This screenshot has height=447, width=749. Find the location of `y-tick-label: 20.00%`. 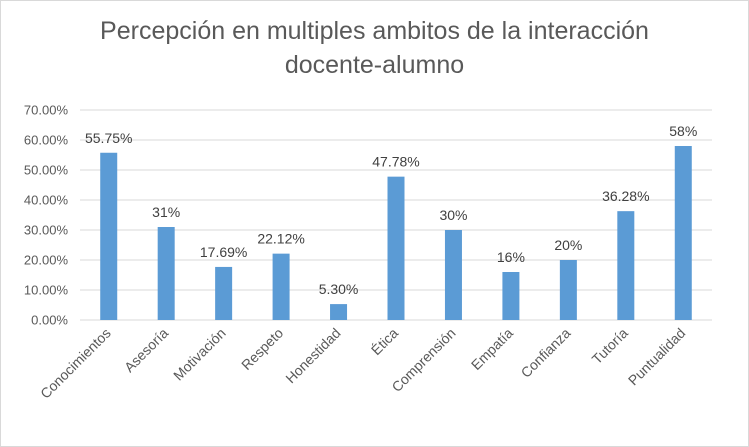

y-tick-label: 20.00% is located at coordinates (46, 260).